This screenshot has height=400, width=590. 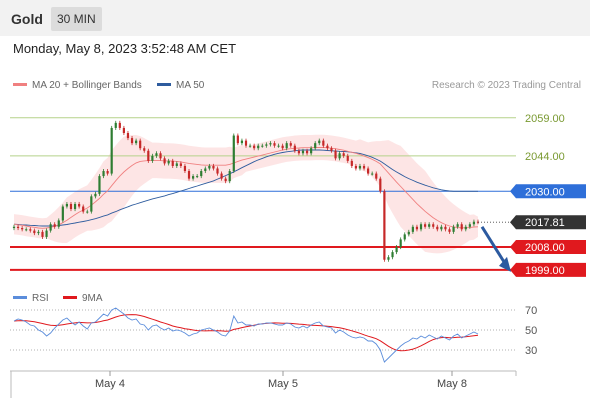 I want to click on timeframe-badge: 30 MIN, so click(x=76, y=19).